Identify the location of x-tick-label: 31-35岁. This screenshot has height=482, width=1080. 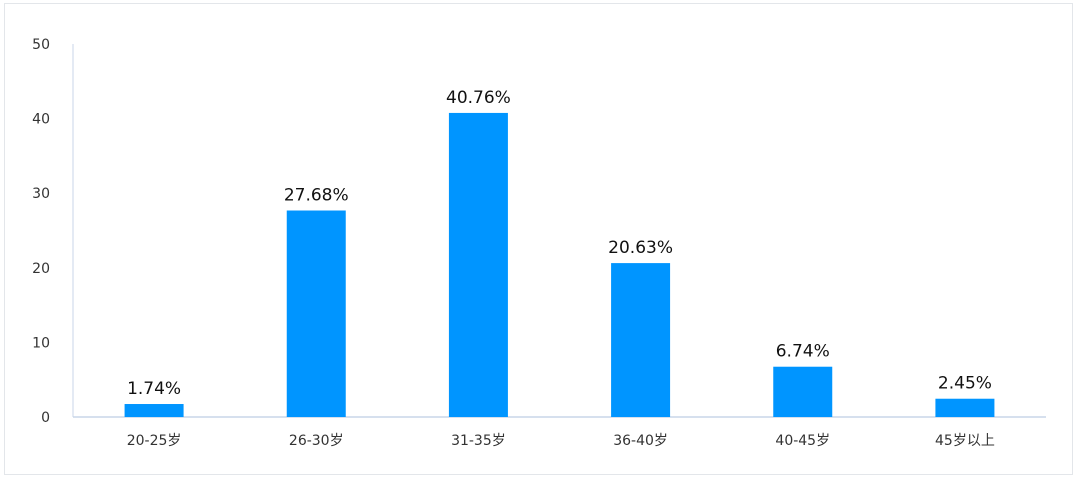
(478, 441).